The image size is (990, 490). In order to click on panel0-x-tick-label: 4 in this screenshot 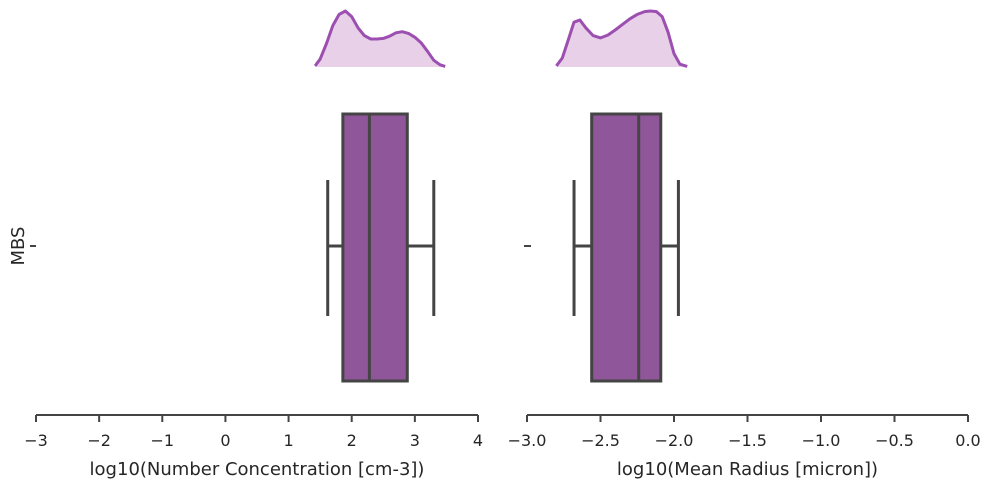, I will do `click(478, 440)`.